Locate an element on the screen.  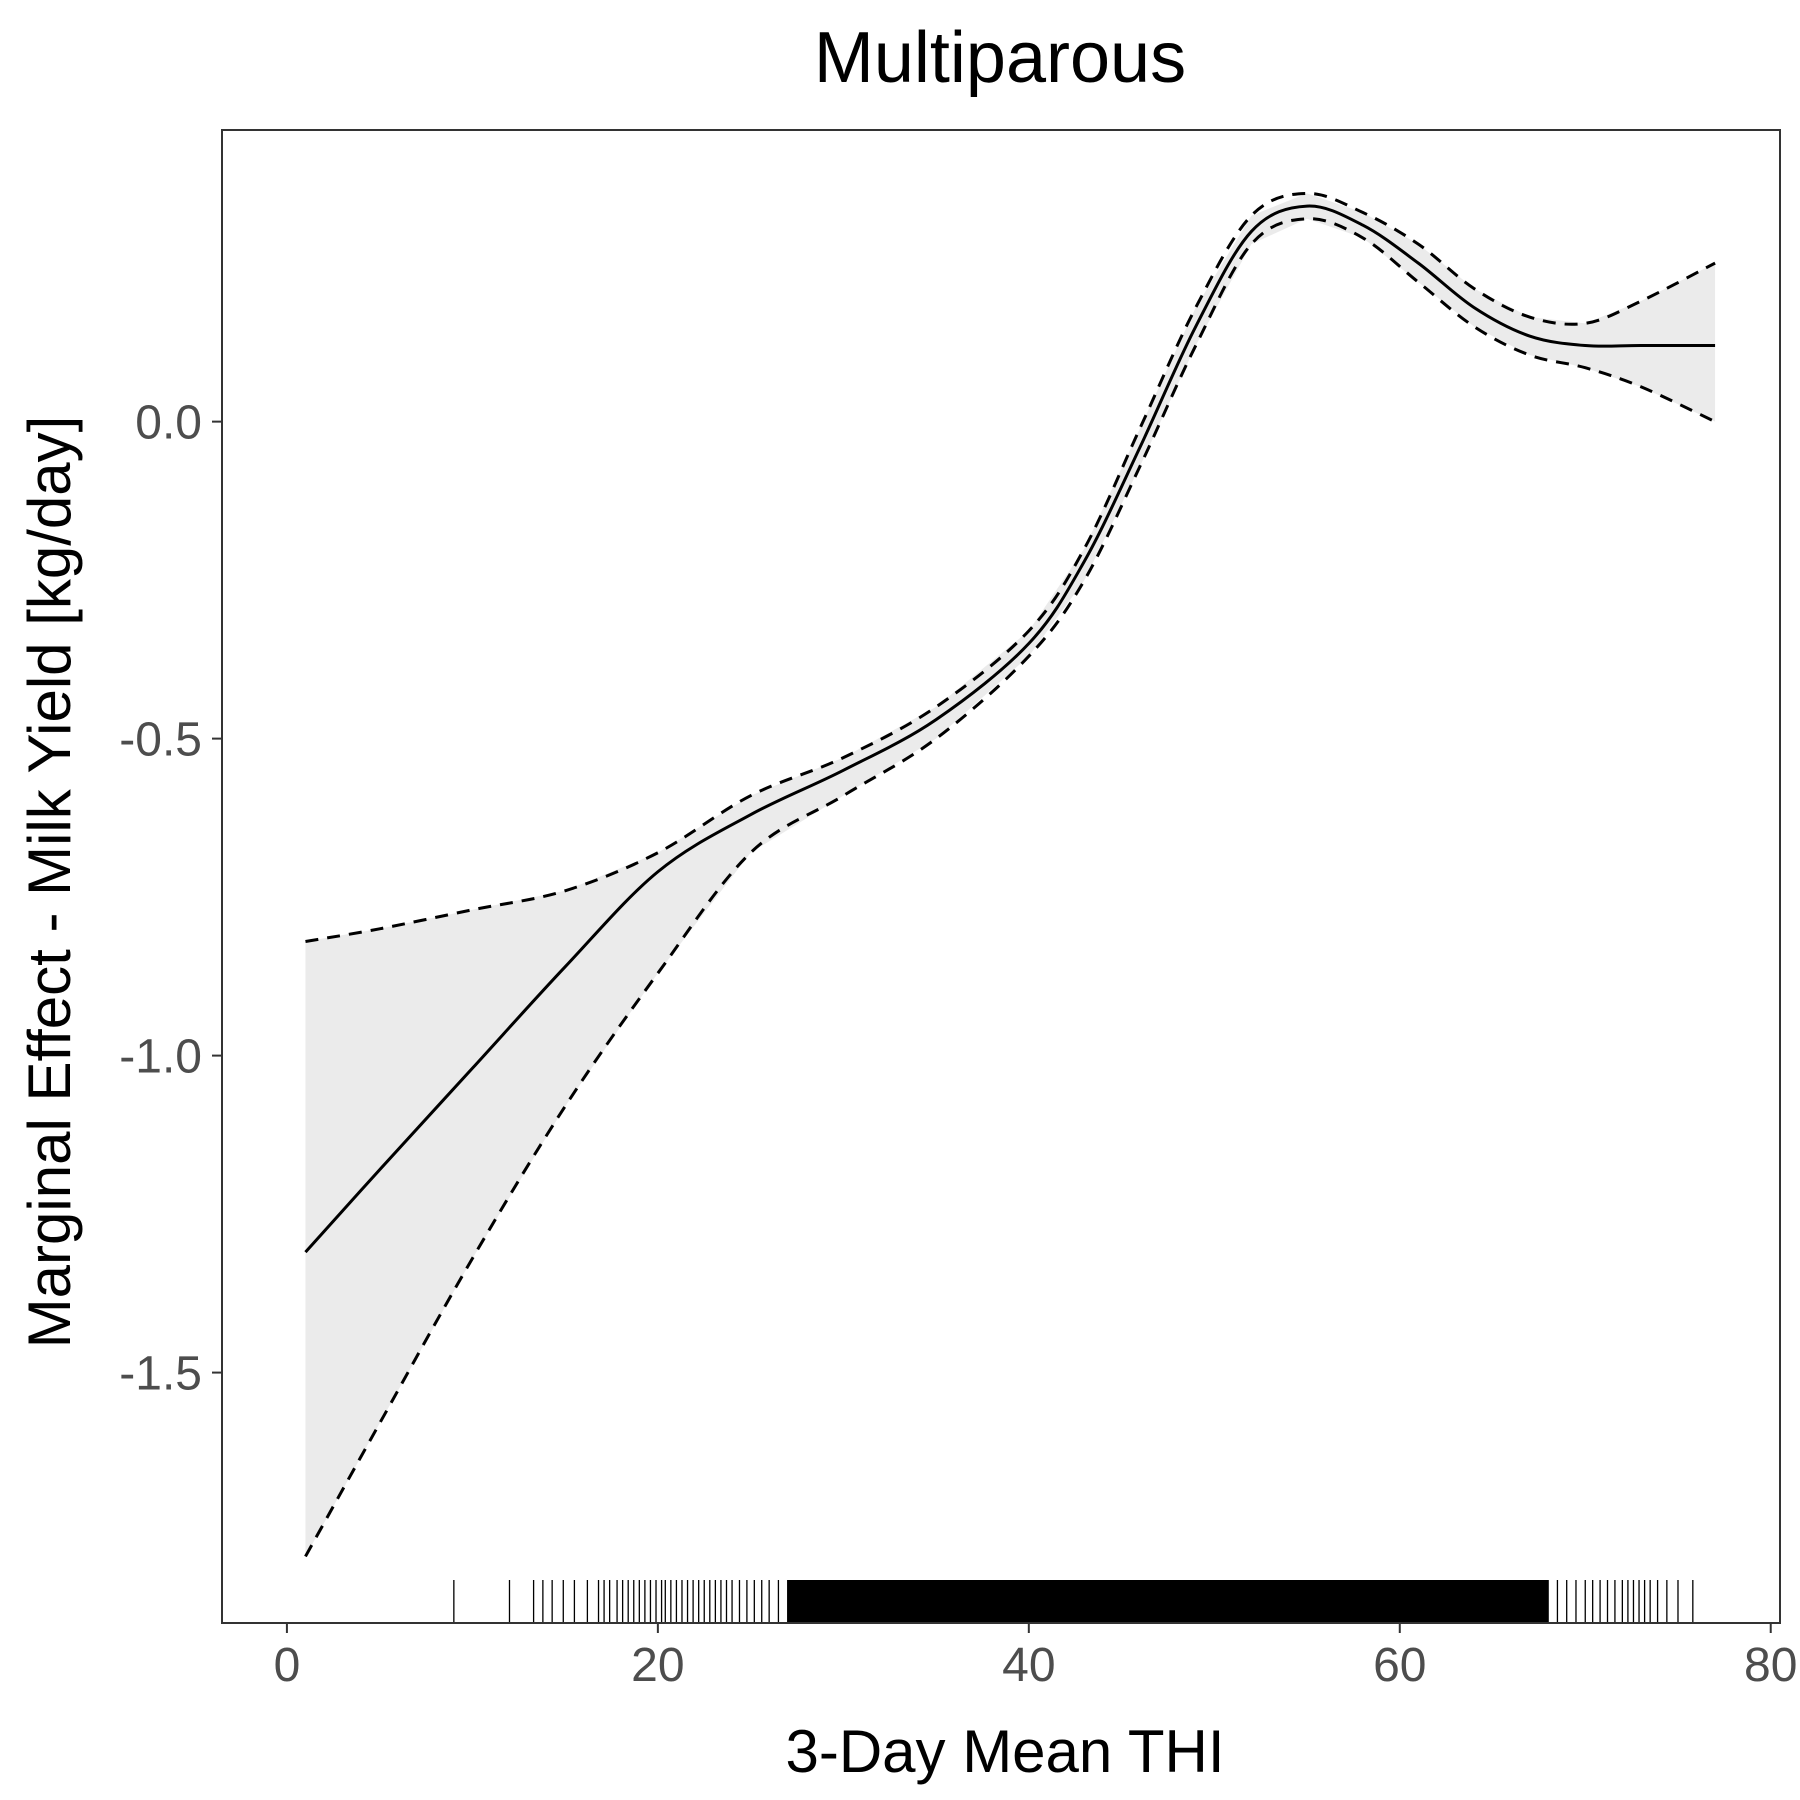
rug-dense-region is located at coordinates (1168, 1601).